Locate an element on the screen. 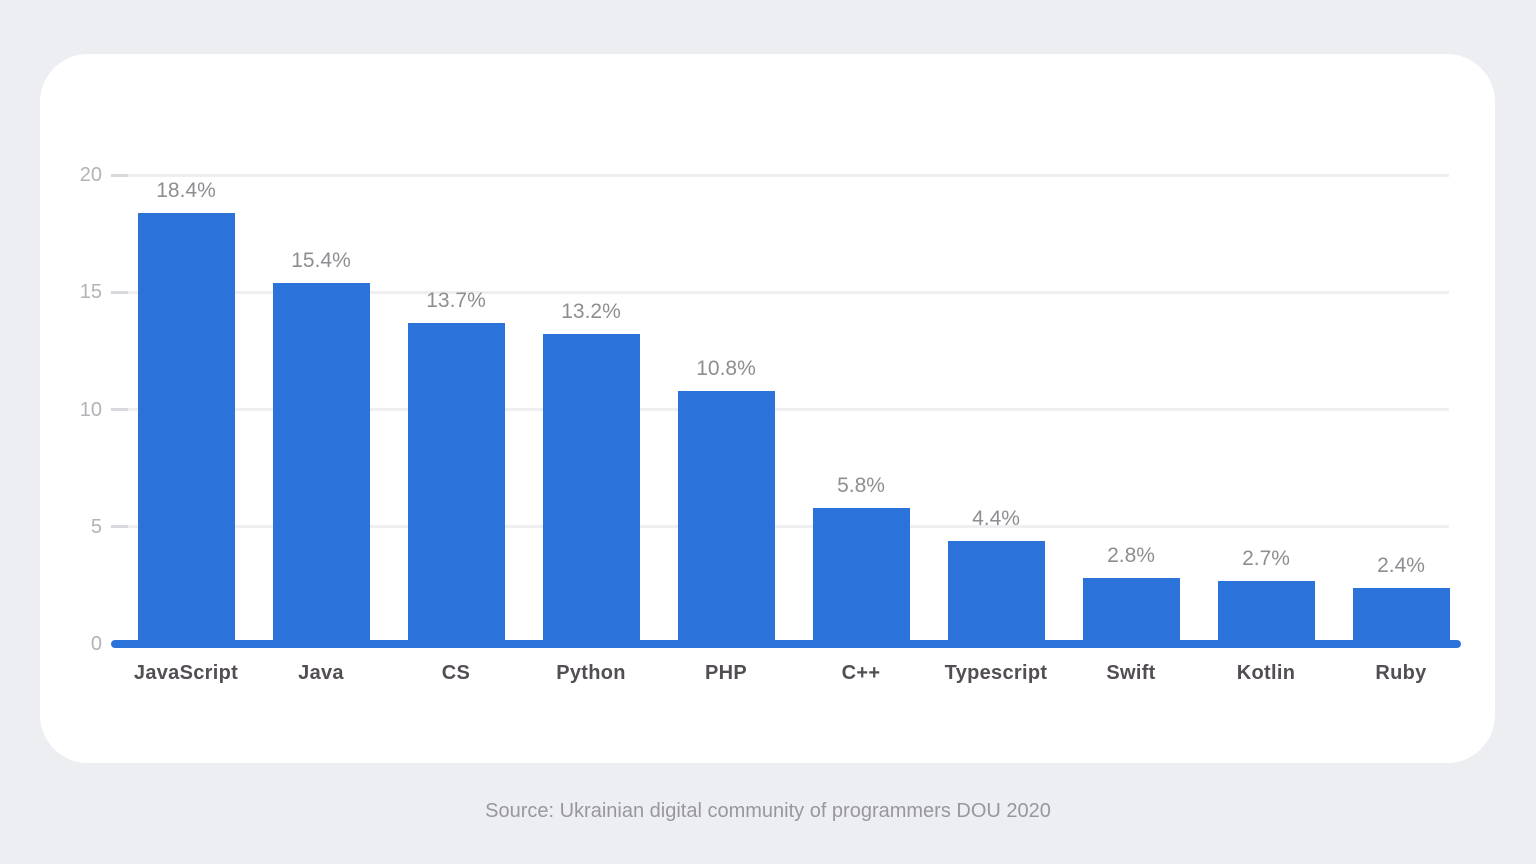  y-axis-tick-5: 5 is located at coordinates (96, 526).